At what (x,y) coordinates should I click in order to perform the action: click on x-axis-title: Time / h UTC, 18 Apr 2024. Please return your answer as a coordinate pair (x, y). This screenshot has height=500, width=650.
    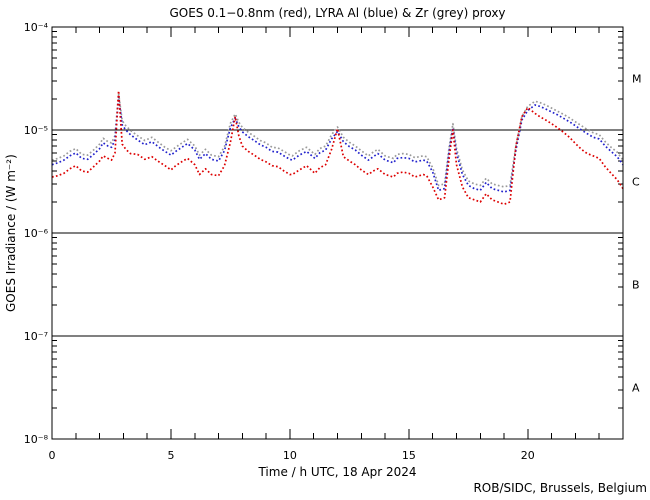
    Looking at the image, I should click on (337, 472).